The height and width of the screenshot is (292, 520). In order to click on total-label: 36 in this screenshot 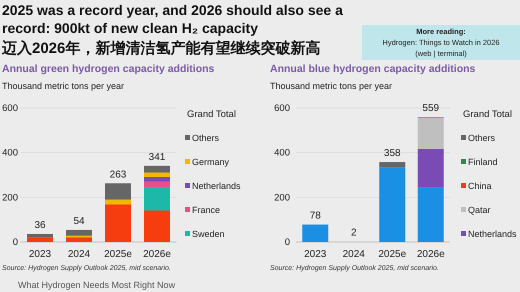, I will do `click(40, 225)`.